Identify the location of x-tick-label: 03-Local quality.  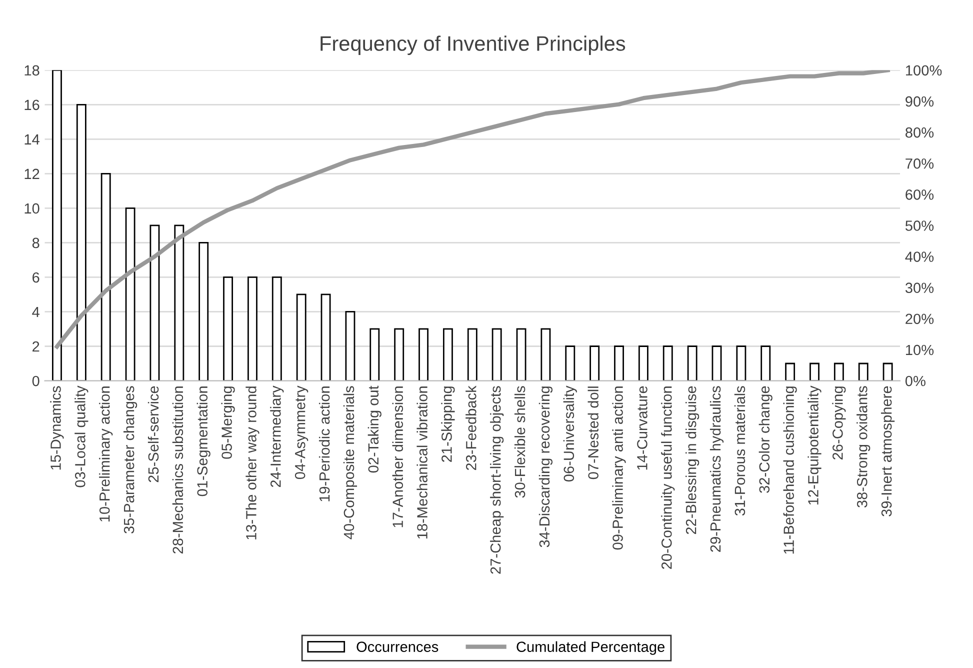
(81, 437).